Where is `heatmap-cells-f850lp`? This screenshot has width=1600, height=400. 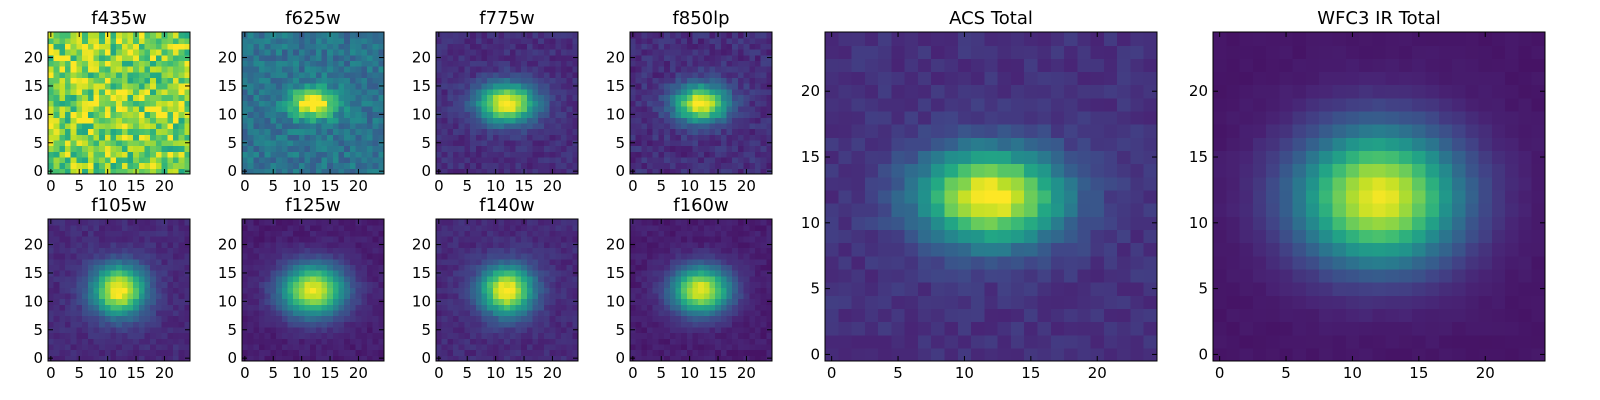
heatmap-cells-f850lp is located at coordinates (701, 103).